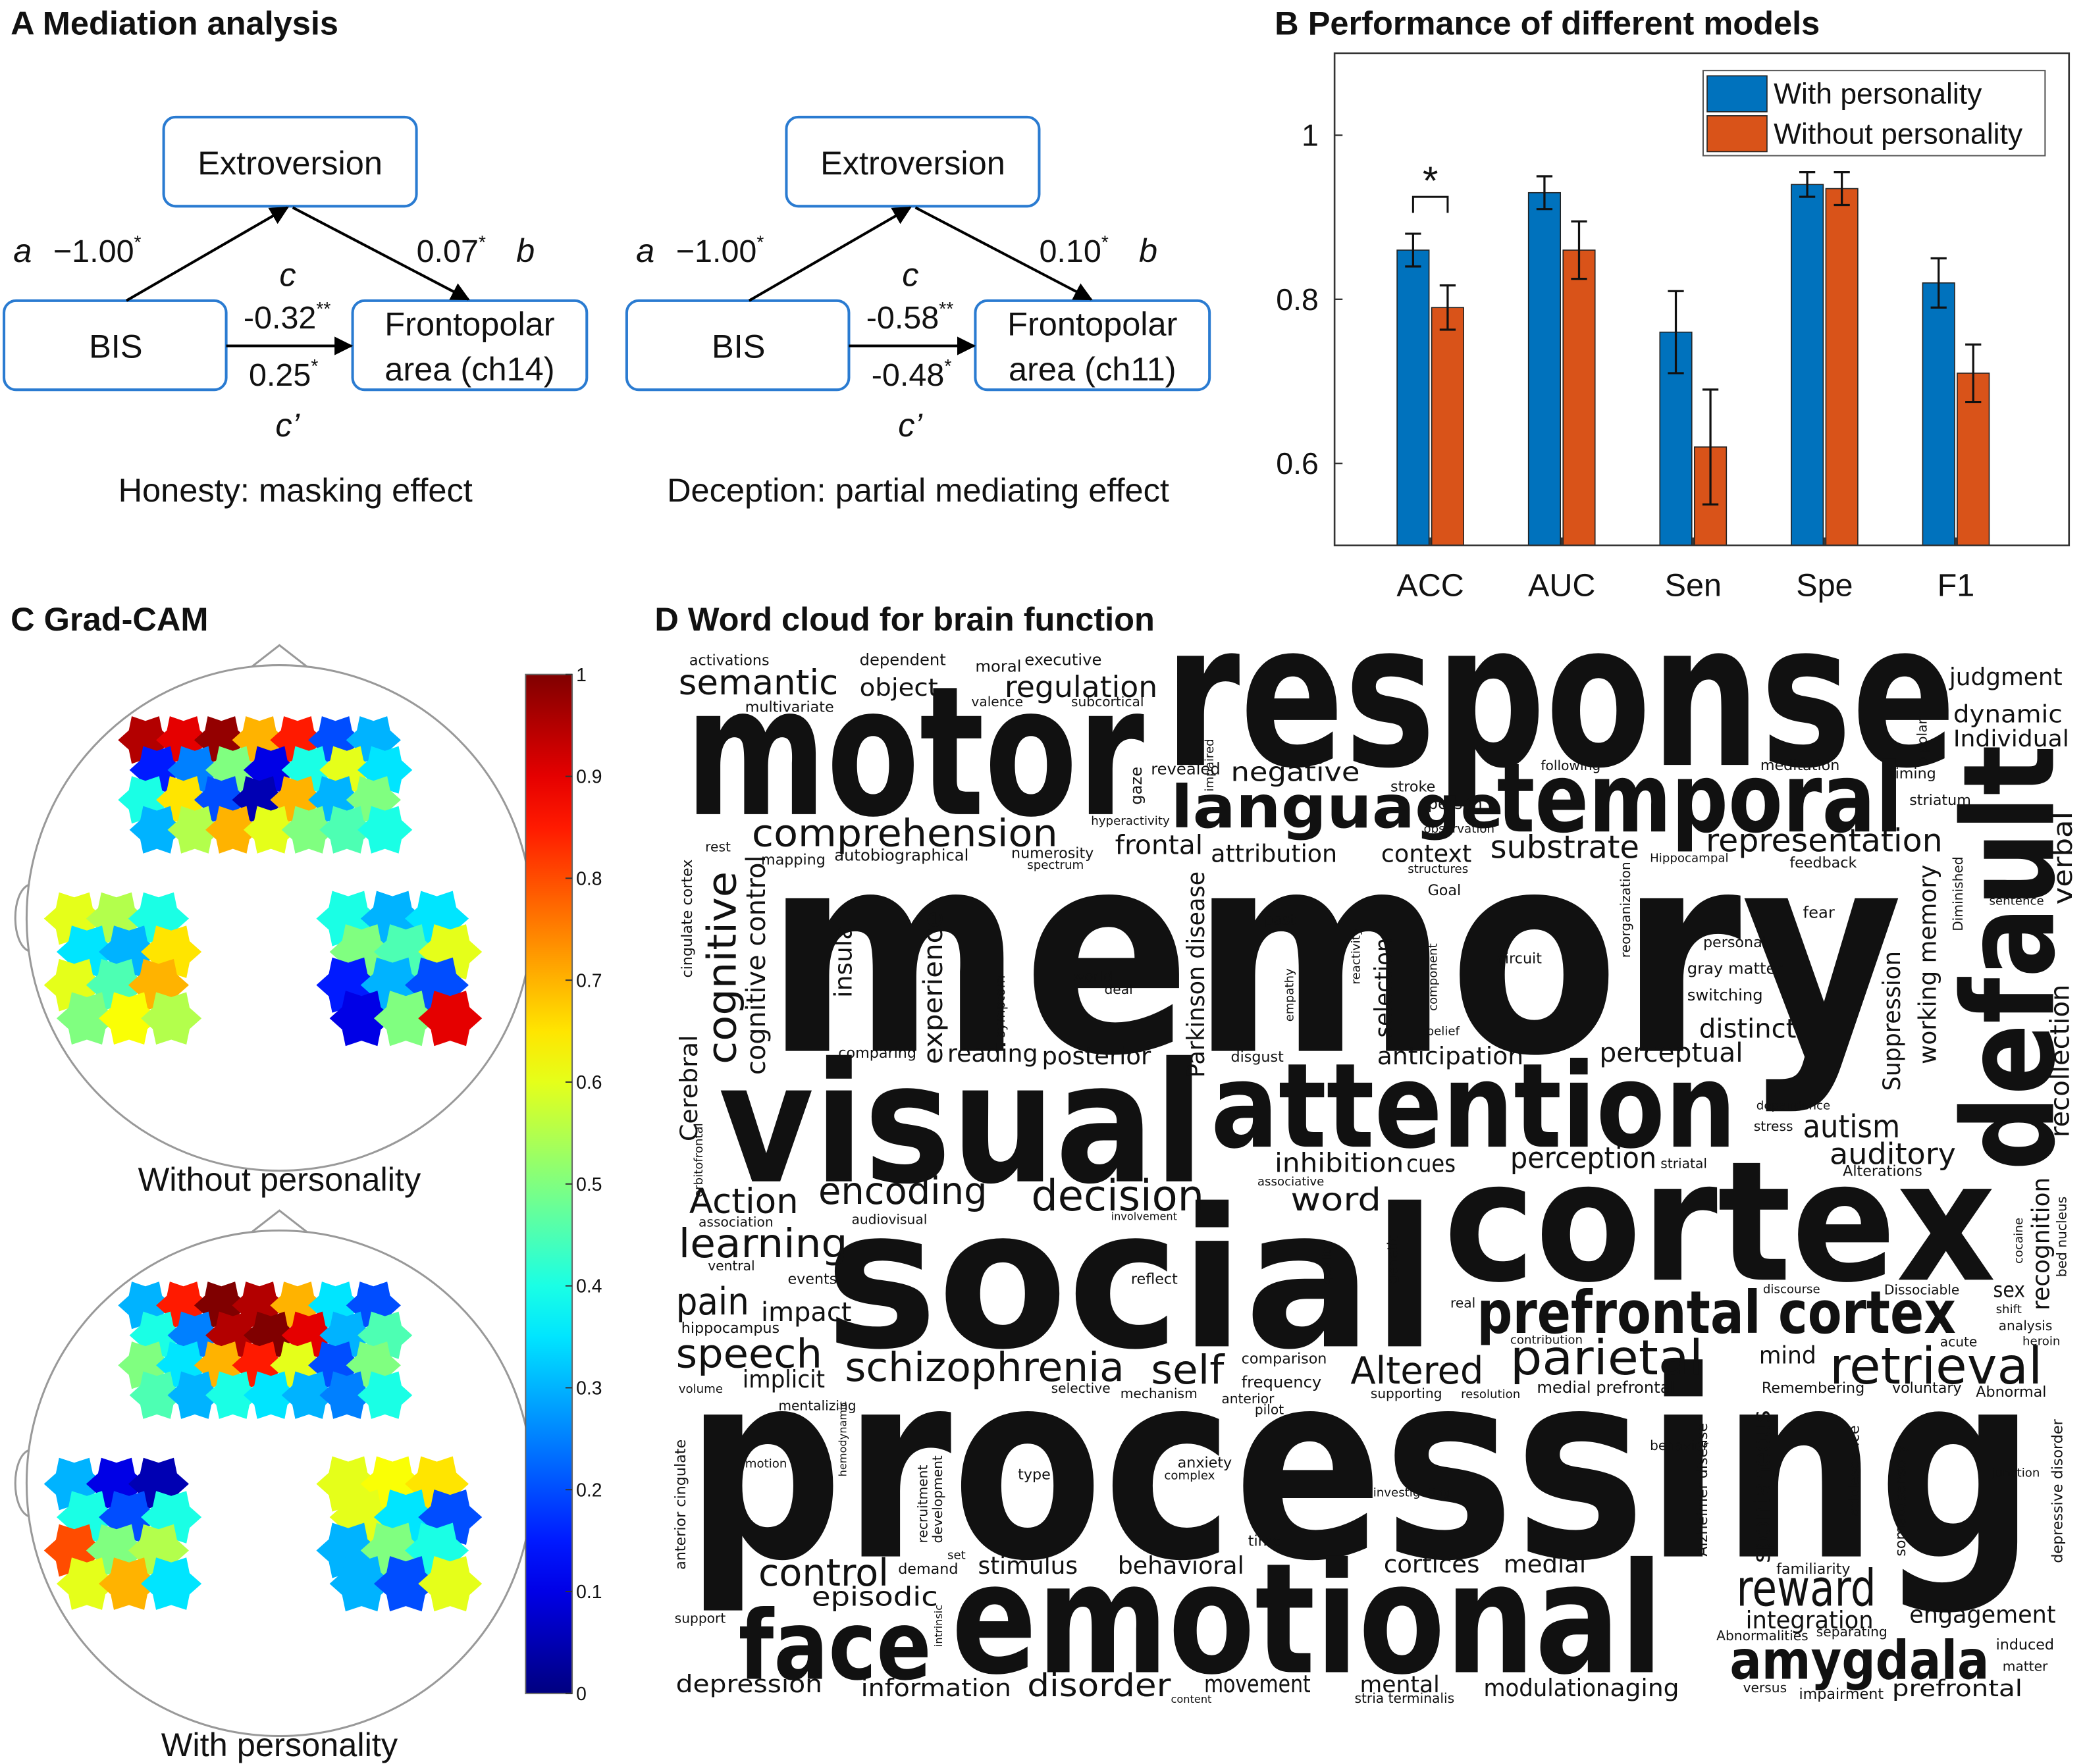  Describe the element at coordinates (589, 776) in the screenshot. I see `colorbar-tick-label: 0.9` at that location.